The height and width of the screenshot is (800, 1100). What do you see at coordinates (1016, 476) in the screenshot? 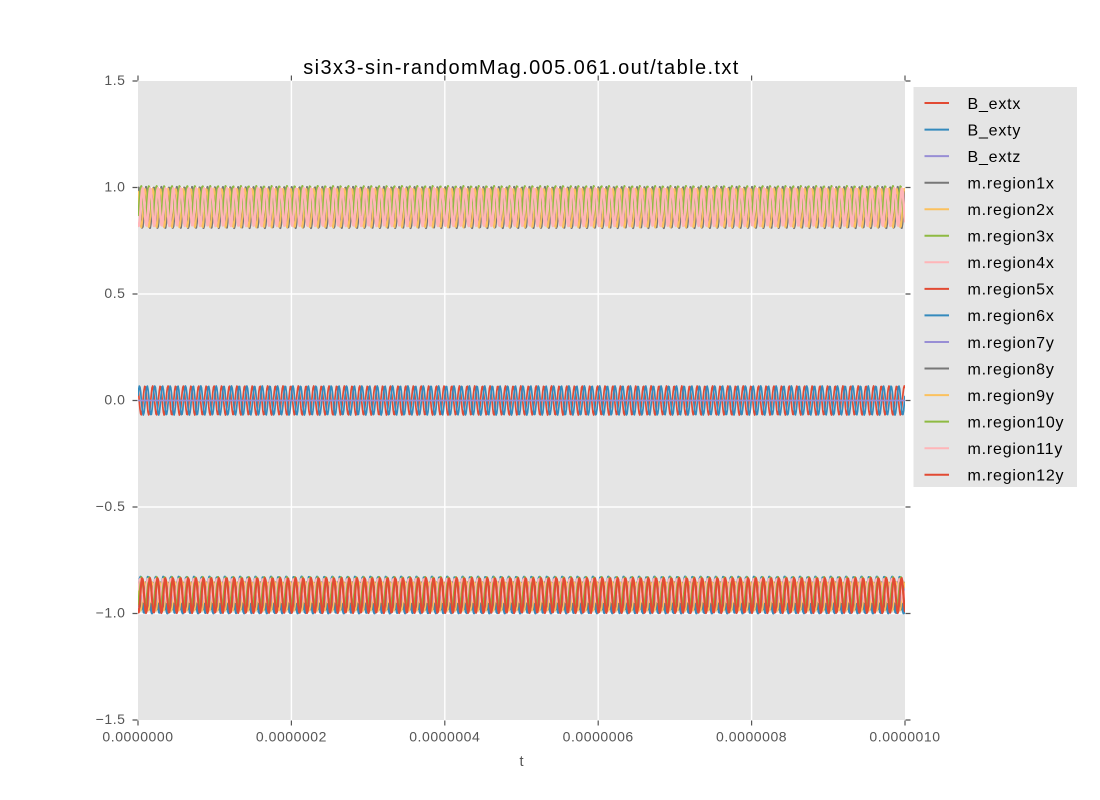
I see `svg-text: m.region12y` at bounding box center [1016, 476].